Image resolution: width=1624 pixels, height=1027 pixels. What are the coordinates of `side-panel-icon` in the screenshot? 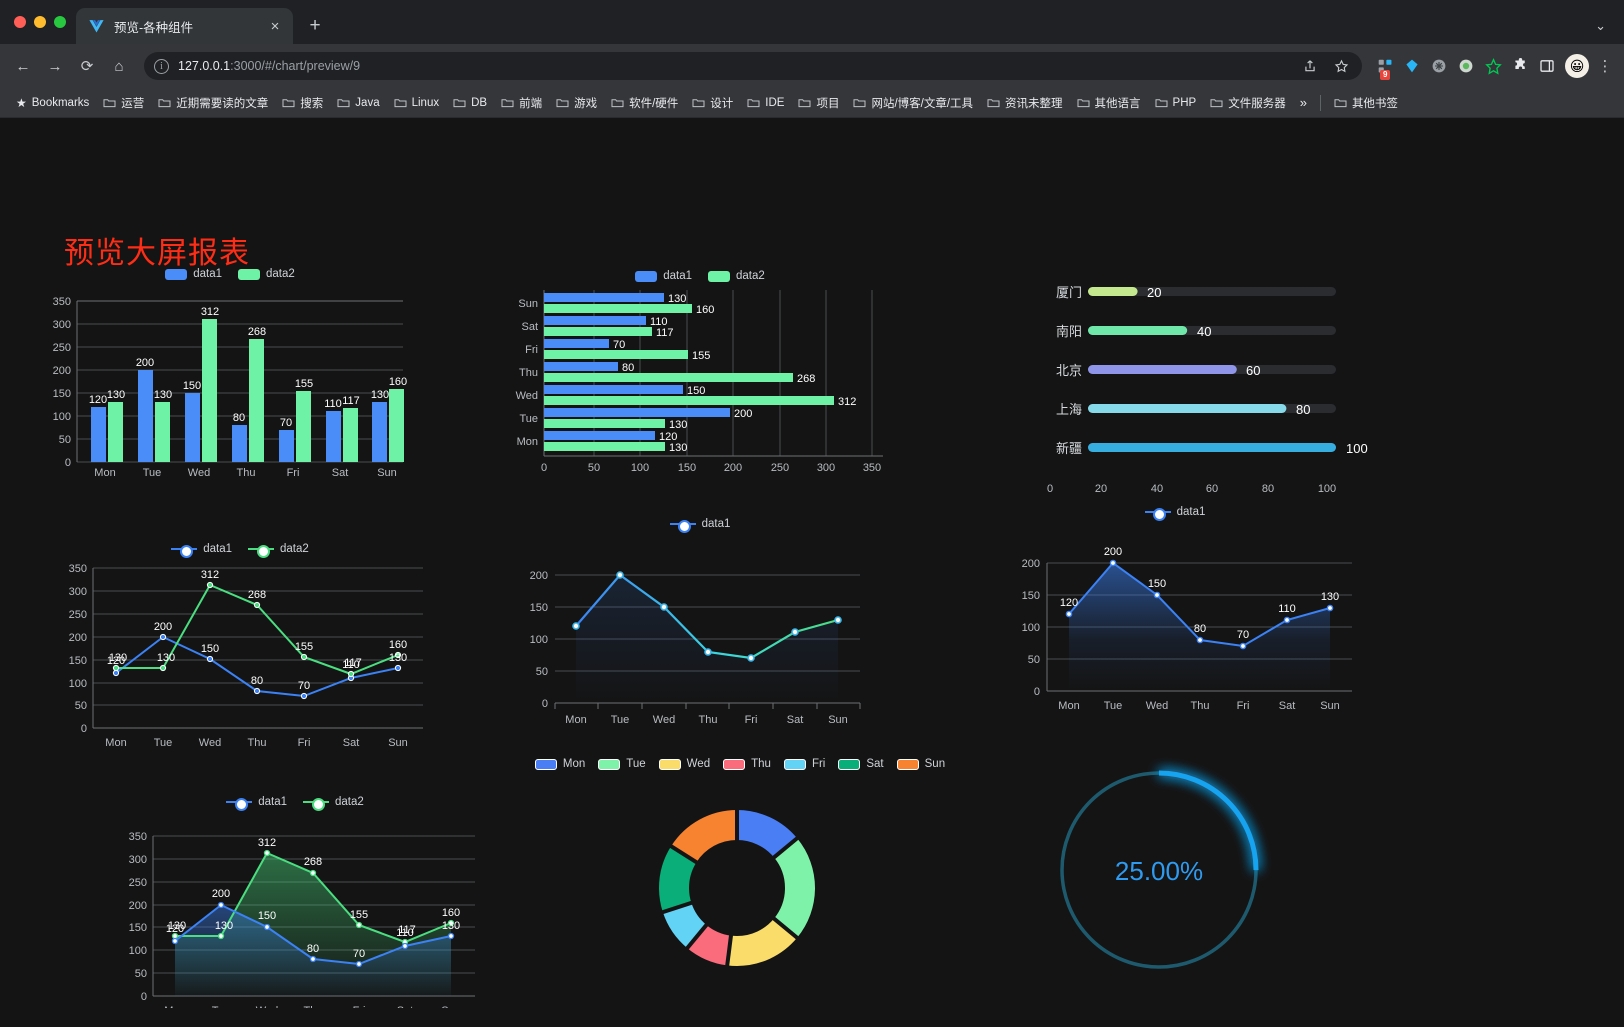 It's located at (1547, 66).